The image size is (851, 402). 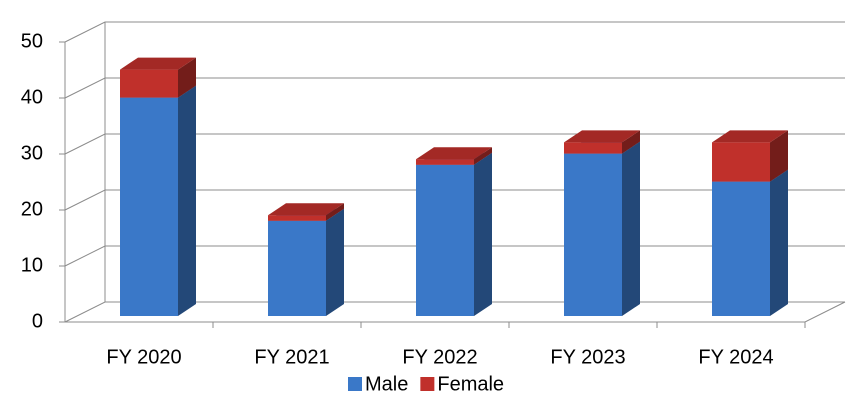 What do you see at coordinates (291, 357) in the screenshot?
I see `x-tick-label: FY 2021` at bounding box center [291, 357].